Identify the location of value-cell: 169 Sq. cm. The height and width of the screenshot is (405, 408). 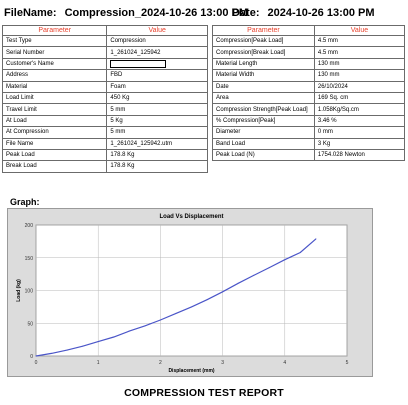
(359, 98).